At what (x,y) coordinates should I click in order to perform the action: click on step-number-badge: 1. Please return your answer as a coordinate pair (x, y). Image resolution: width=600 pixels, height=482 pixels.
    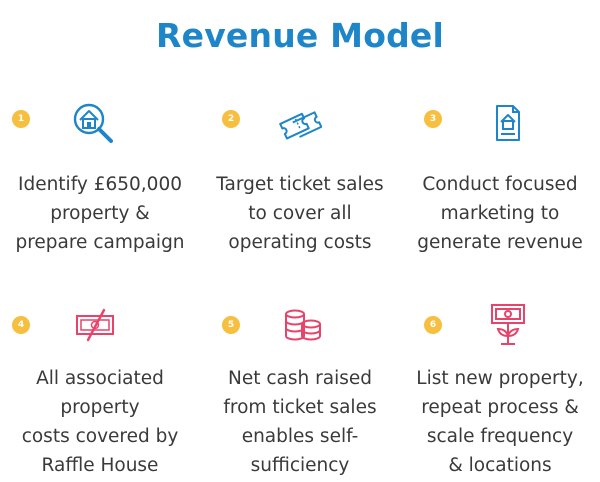
    Looking at the image, I should click on (21, 119).